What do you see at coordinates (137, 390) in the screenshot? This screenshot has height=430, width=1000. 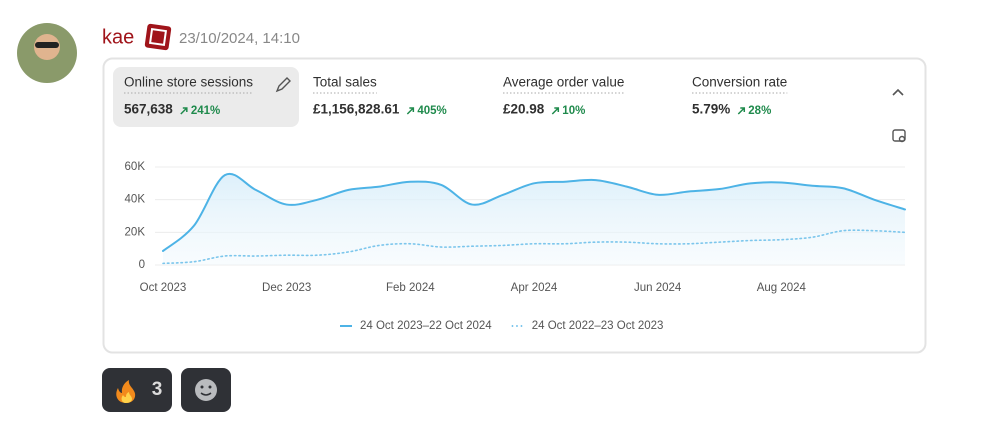 I see `reaction-fire` at bounding box center [137, 390].